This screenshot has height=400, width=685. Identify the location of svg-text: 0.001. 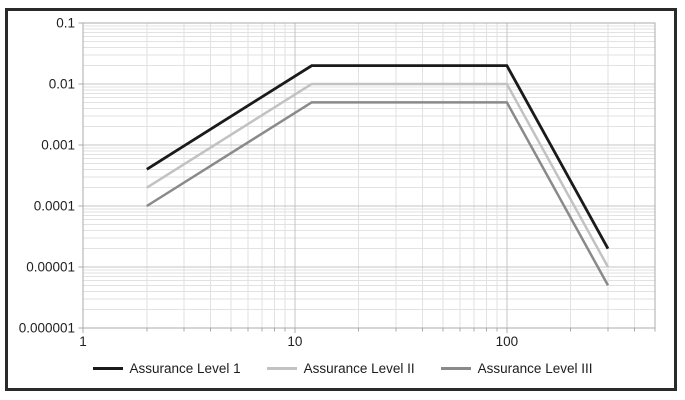
(58, 145).